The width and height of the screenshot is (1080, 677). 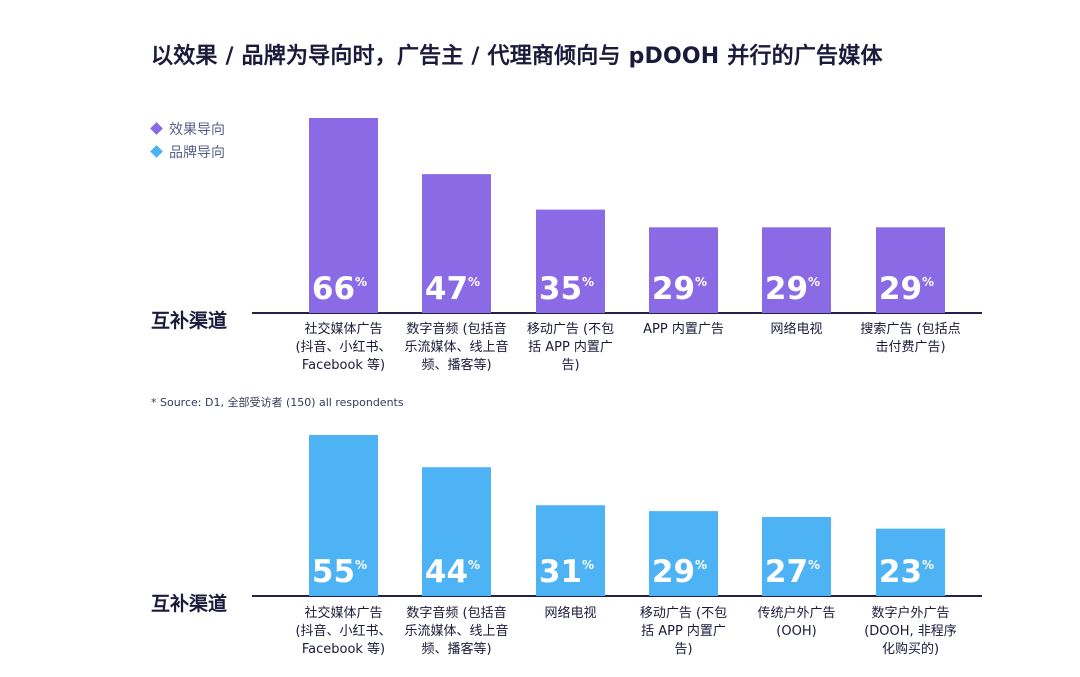 What do you see at coordinates (683, 329) in the screenshot?
I see `category-label: APP 内置广告` at bounding box center [683, 329].